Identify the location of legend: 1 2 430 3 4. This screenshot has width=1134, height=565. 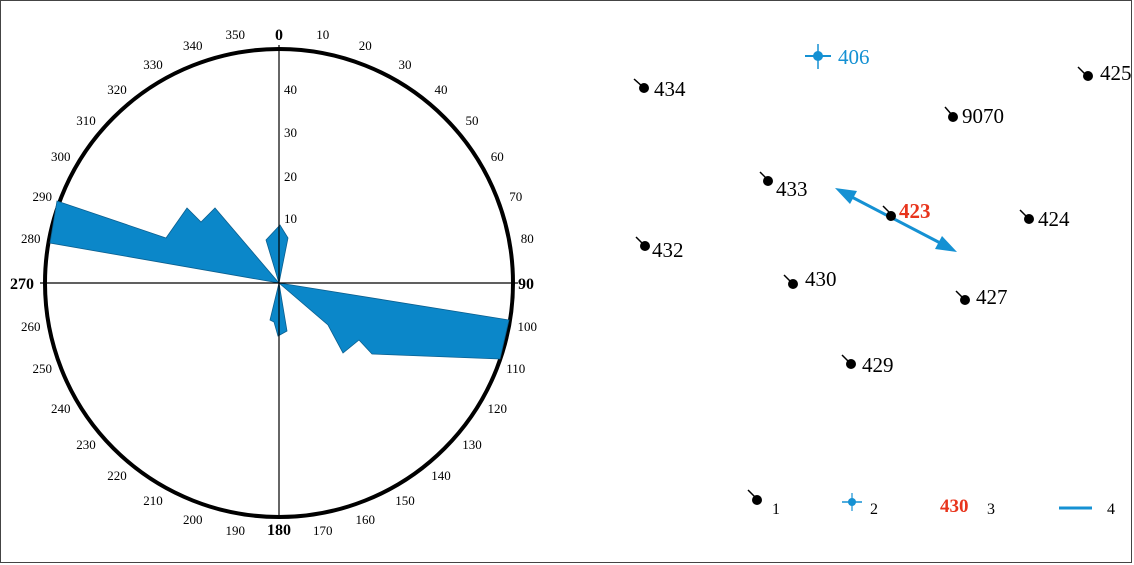
(931, 503).